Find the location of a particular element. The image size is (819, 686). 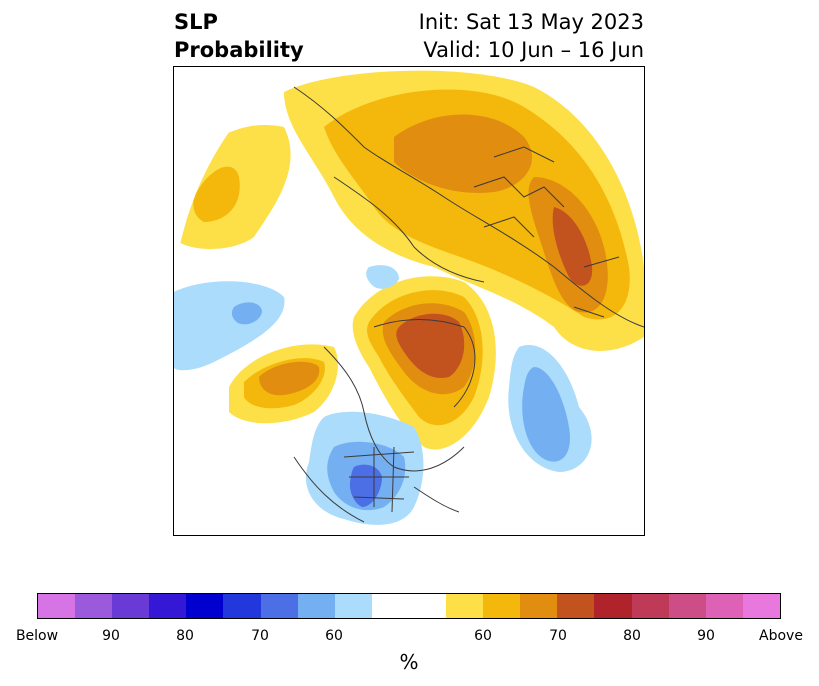

valid-period: Valid: 10 Jun – 16 Jun is located at coordinates (533, 50).